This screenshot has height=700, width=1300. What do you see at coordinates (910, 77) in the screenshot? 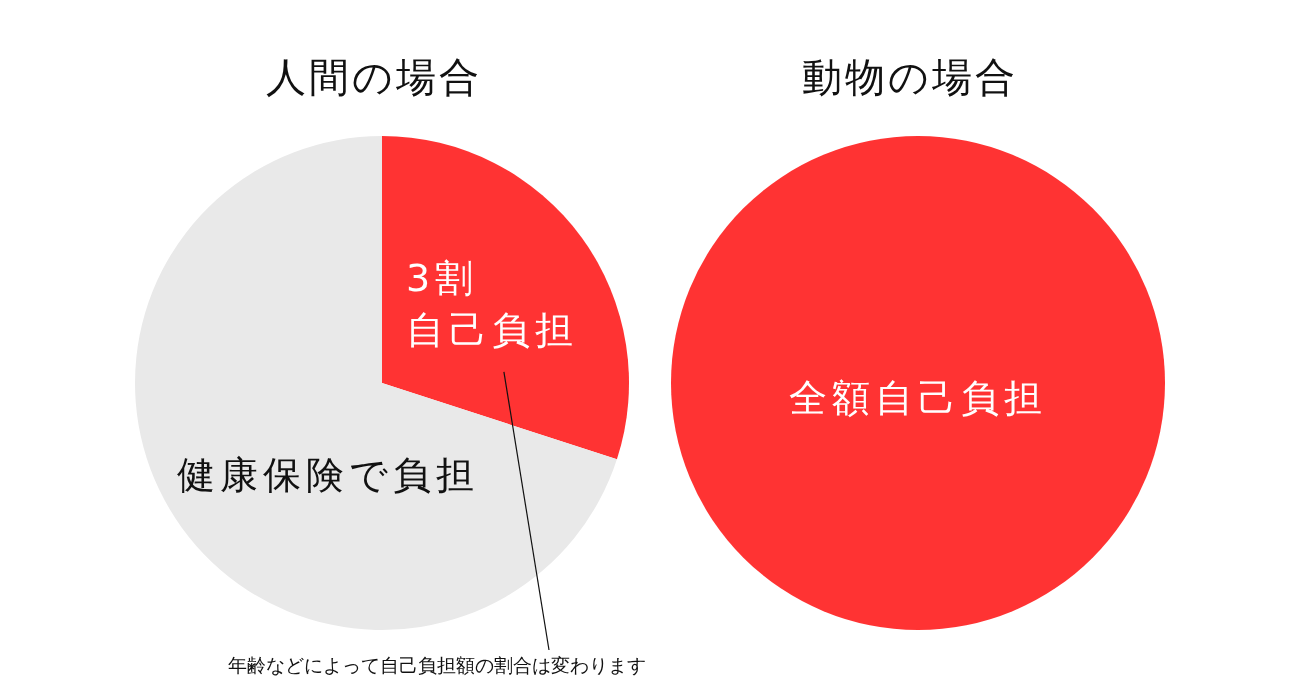
I see `chart-title: 動物の場合` at bounding box center [910, 77].